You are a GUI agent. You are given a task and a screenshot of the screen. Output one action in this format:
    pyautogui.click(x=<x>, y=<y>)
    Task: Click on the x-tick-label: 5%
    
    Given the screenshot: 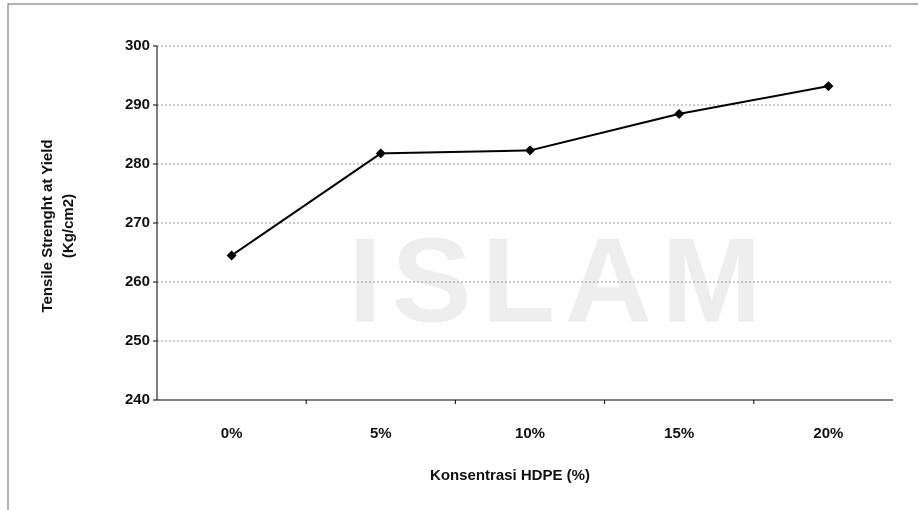 What is the action you would take?
    pyautogui.click(x=381, y=433)
    